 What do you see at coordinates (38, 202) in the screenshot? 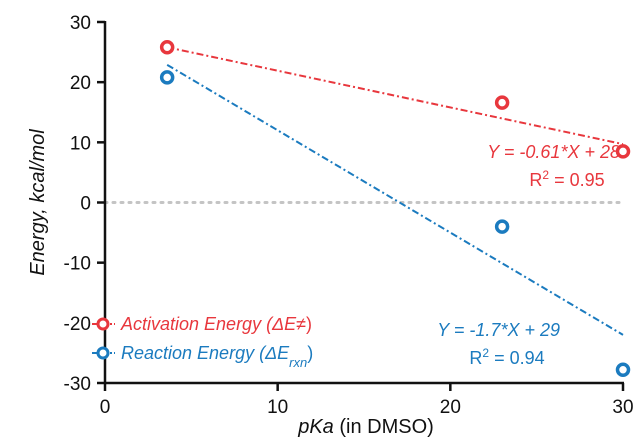
I see `y-axis-title: Energy, kcal/mol` at bounding box center [38, 202].